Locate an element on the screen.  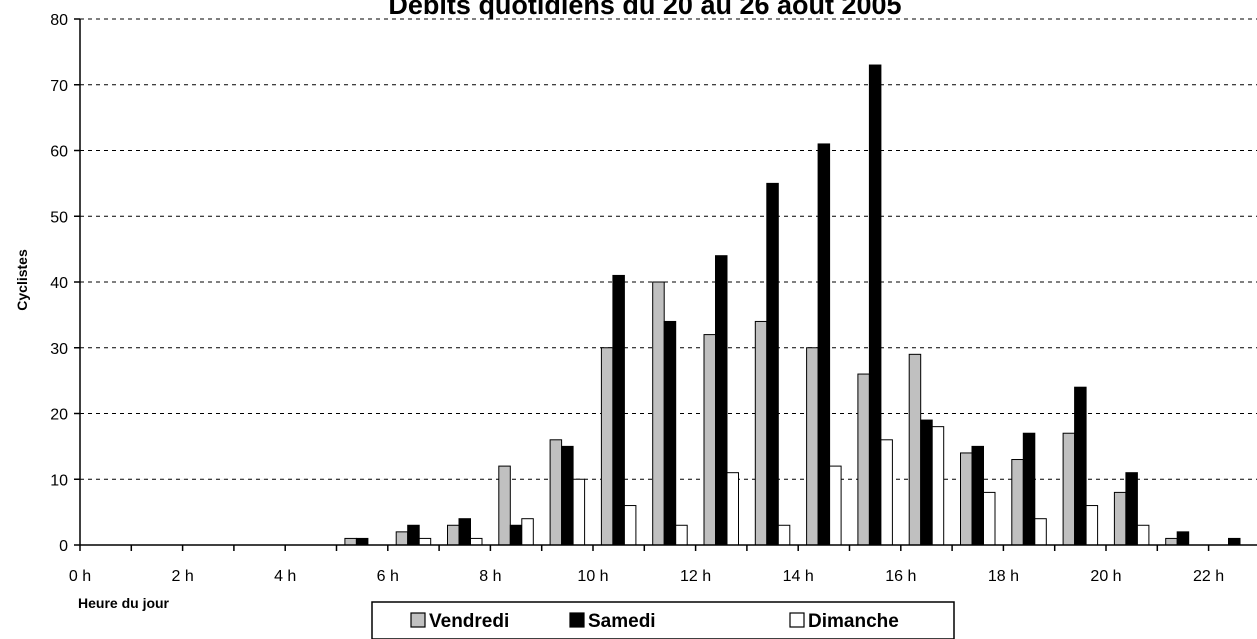
y-tick-label: 70 is located at coordinates (59, 86).